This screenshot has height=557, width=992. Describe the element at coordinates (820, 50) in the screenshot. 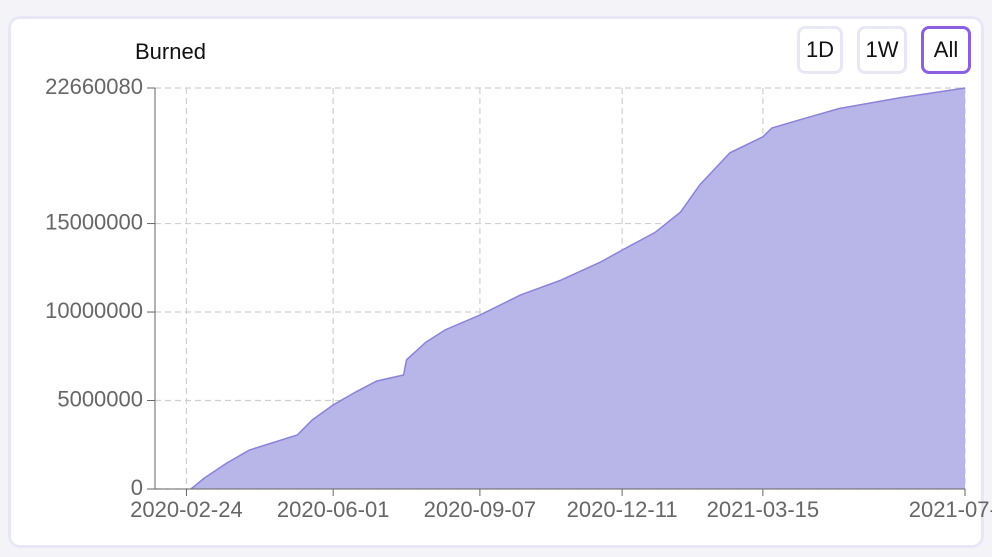

I see `range-button: 1D` at that location.